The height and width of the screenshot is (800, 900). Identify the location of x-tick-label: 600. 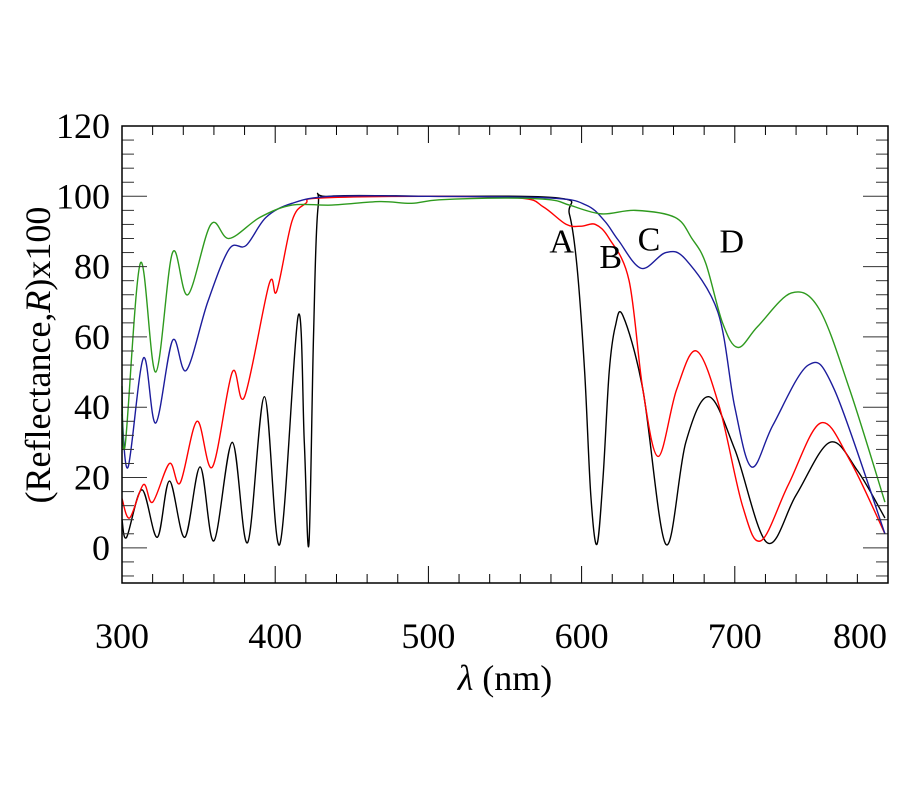
(582, 636).